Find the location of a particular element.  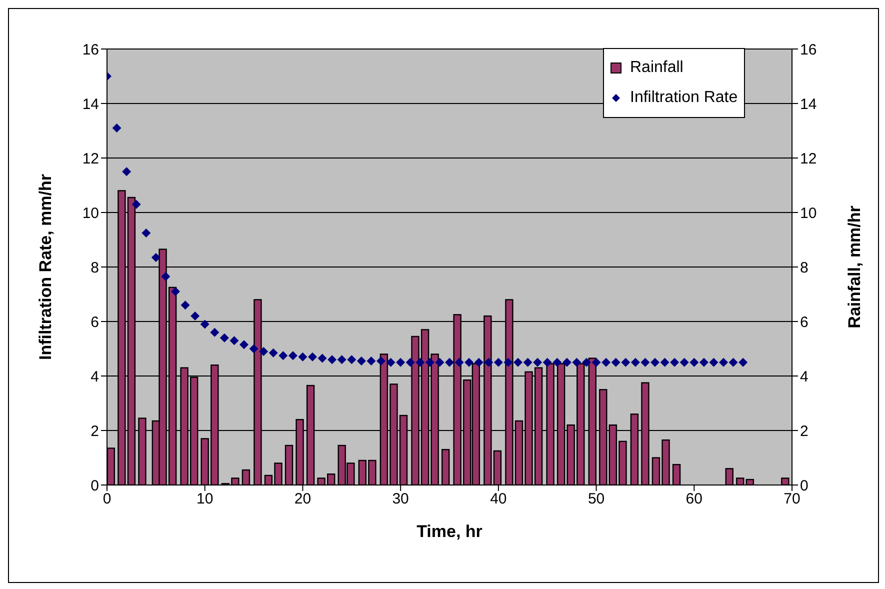

y-tick-label: 6 is located at coordinates (94, 322).